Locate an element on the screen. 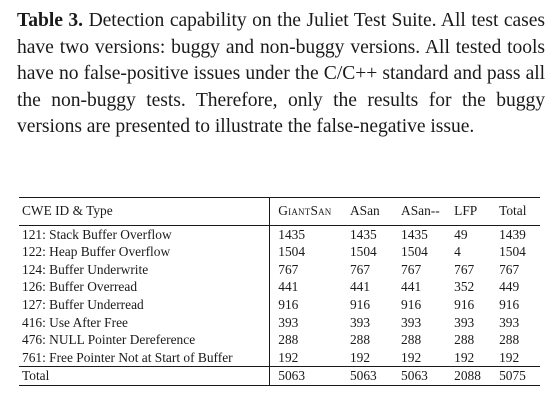  row-cwe: 126: Buffer Overread is located at coordinates (145, 287).